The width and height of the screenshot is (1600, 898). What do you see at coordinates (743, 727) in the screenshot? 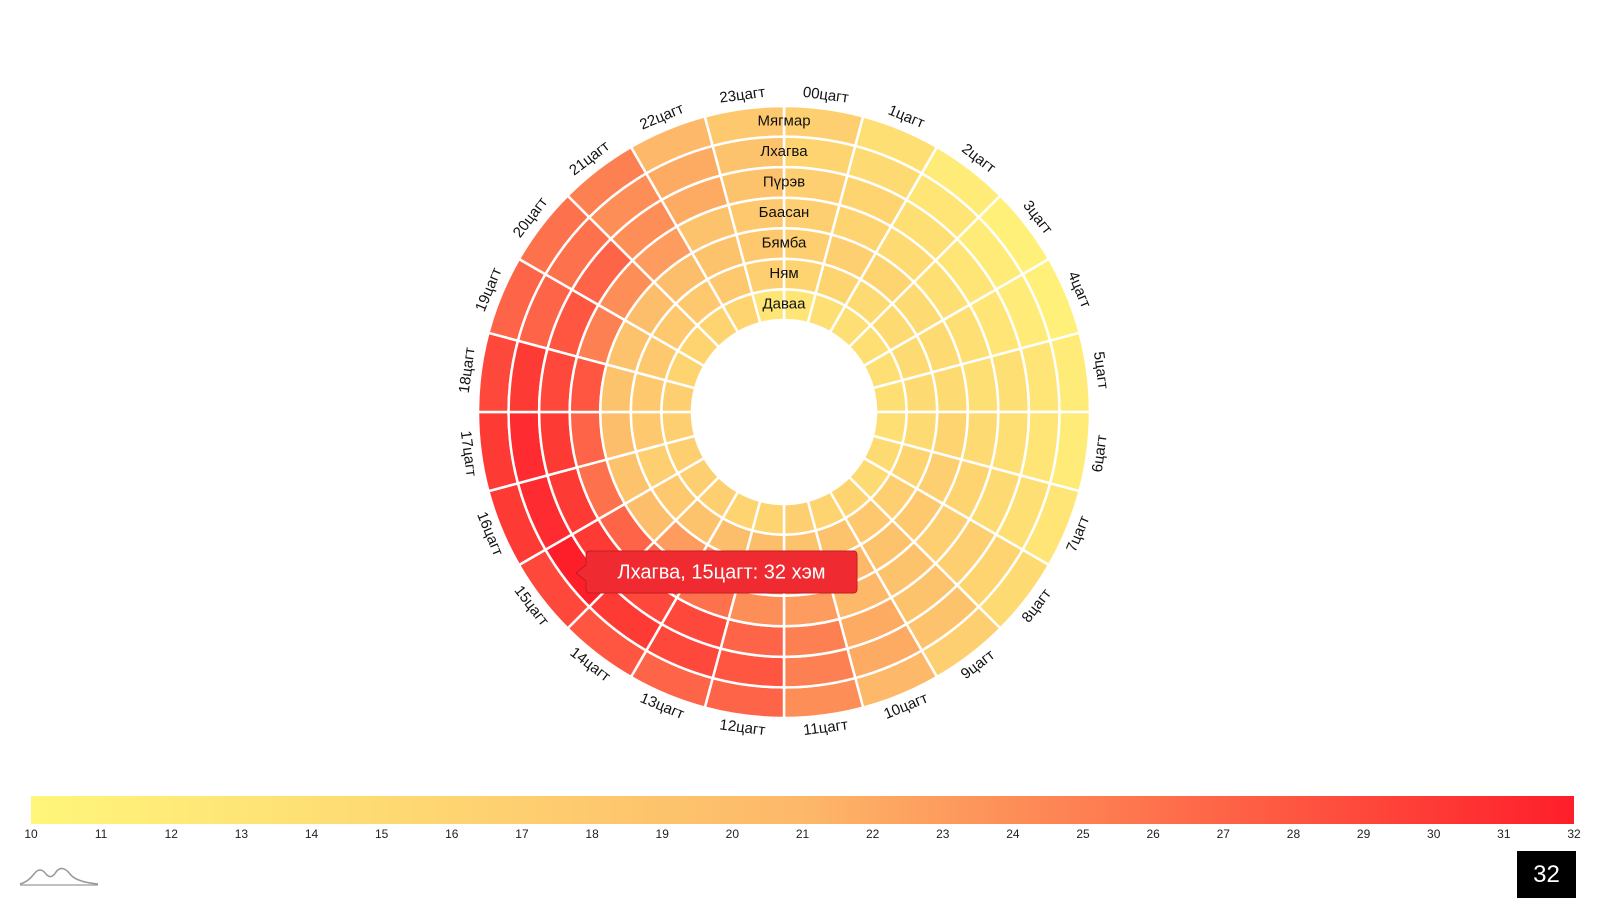
I see `hour-label: 12цагт` at bounding box center [743, 727].